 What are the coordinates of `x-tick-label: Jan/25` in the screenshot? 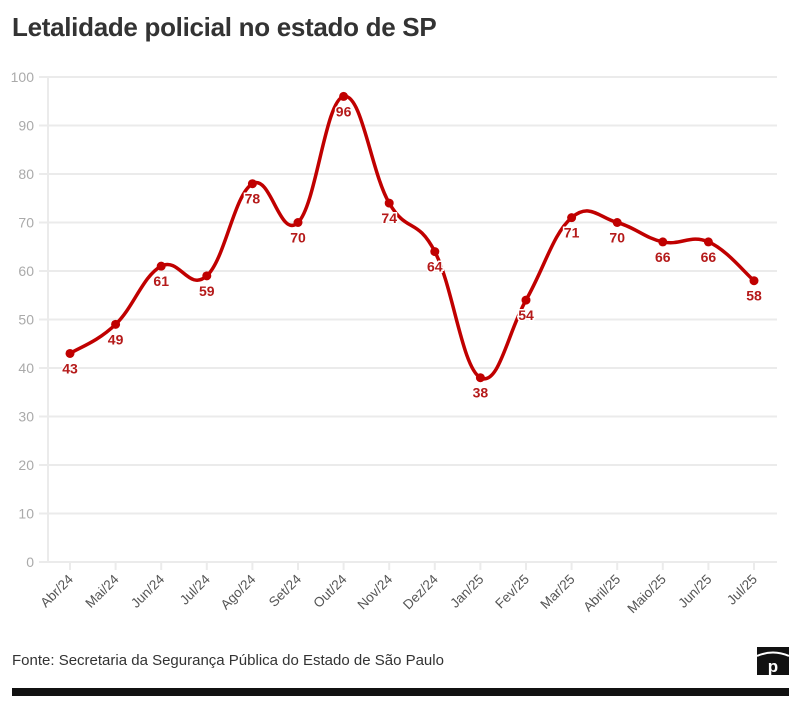 It's located at (466, 591).